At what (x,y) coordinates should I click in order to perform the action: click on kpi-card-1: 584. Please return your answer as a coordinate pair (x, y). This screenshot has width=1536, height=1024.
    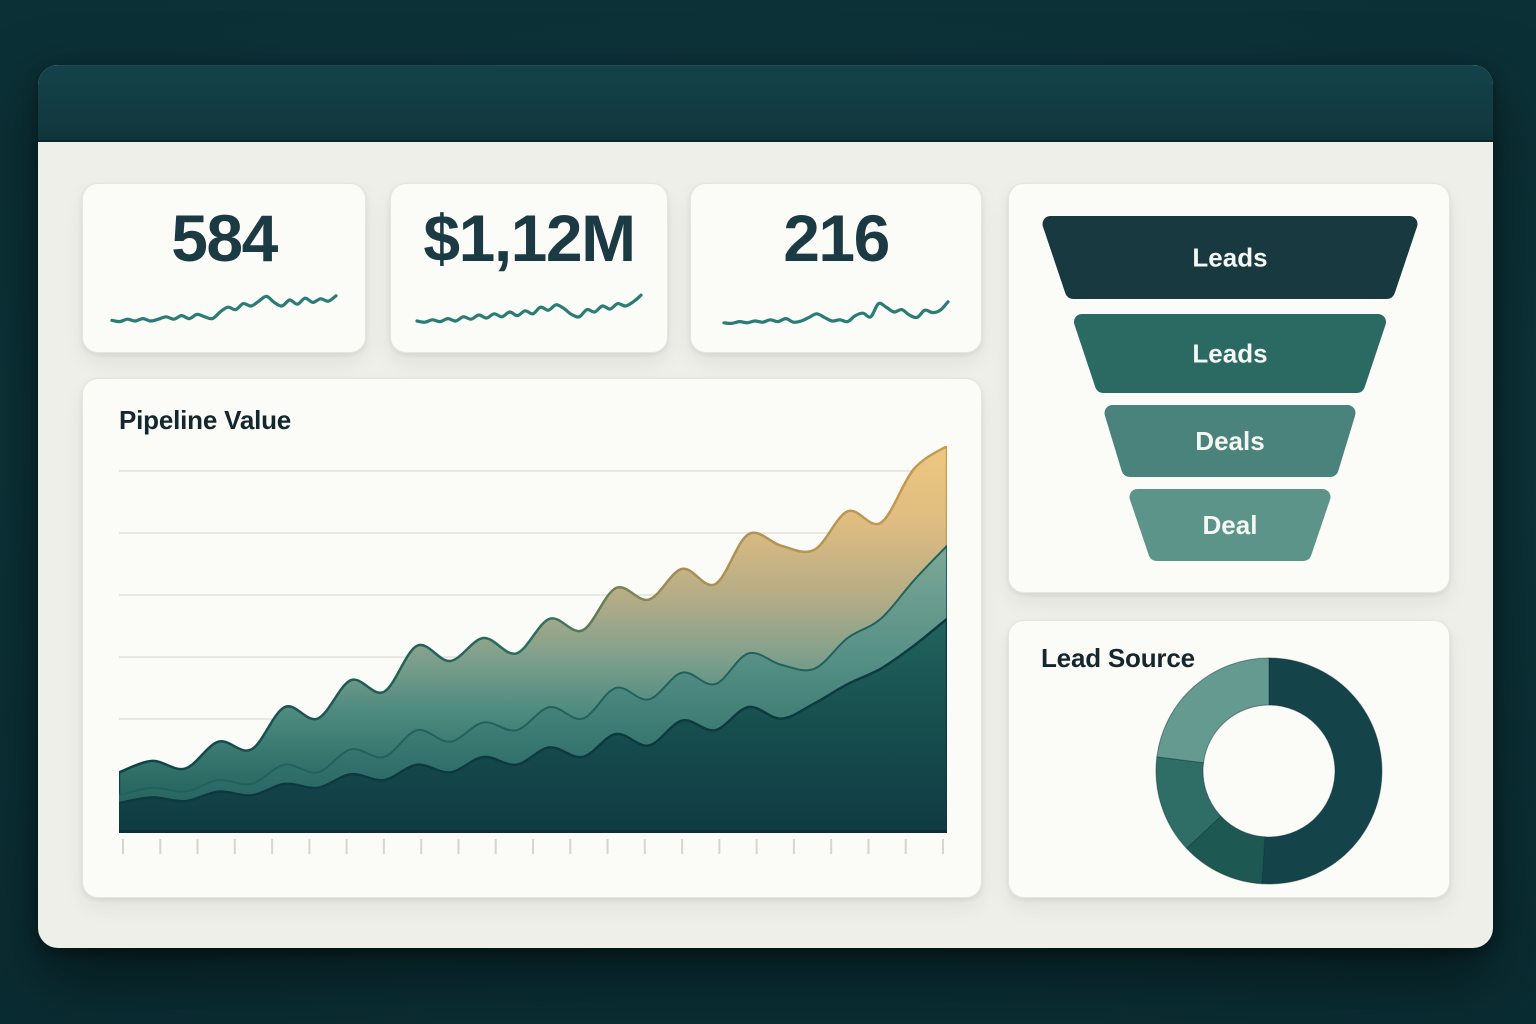
    Looking at the image, I should click on (224, 268).